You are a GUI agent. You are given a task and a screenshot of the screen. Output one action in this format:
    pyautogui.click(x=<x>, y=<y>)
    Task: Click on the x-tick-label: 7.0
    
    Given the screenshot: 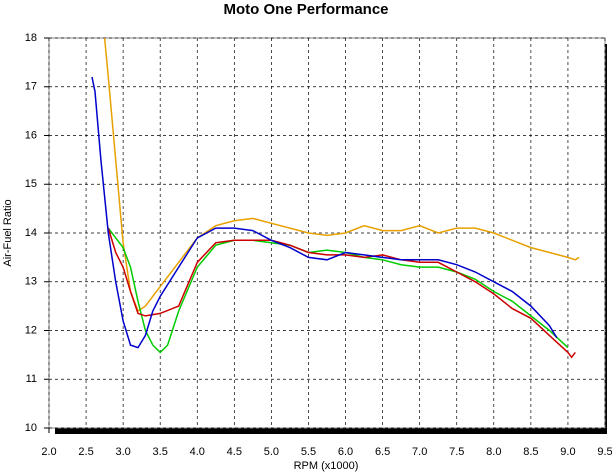 What is the action you would take?
    pyautogui.click(x=419, y=452)
    